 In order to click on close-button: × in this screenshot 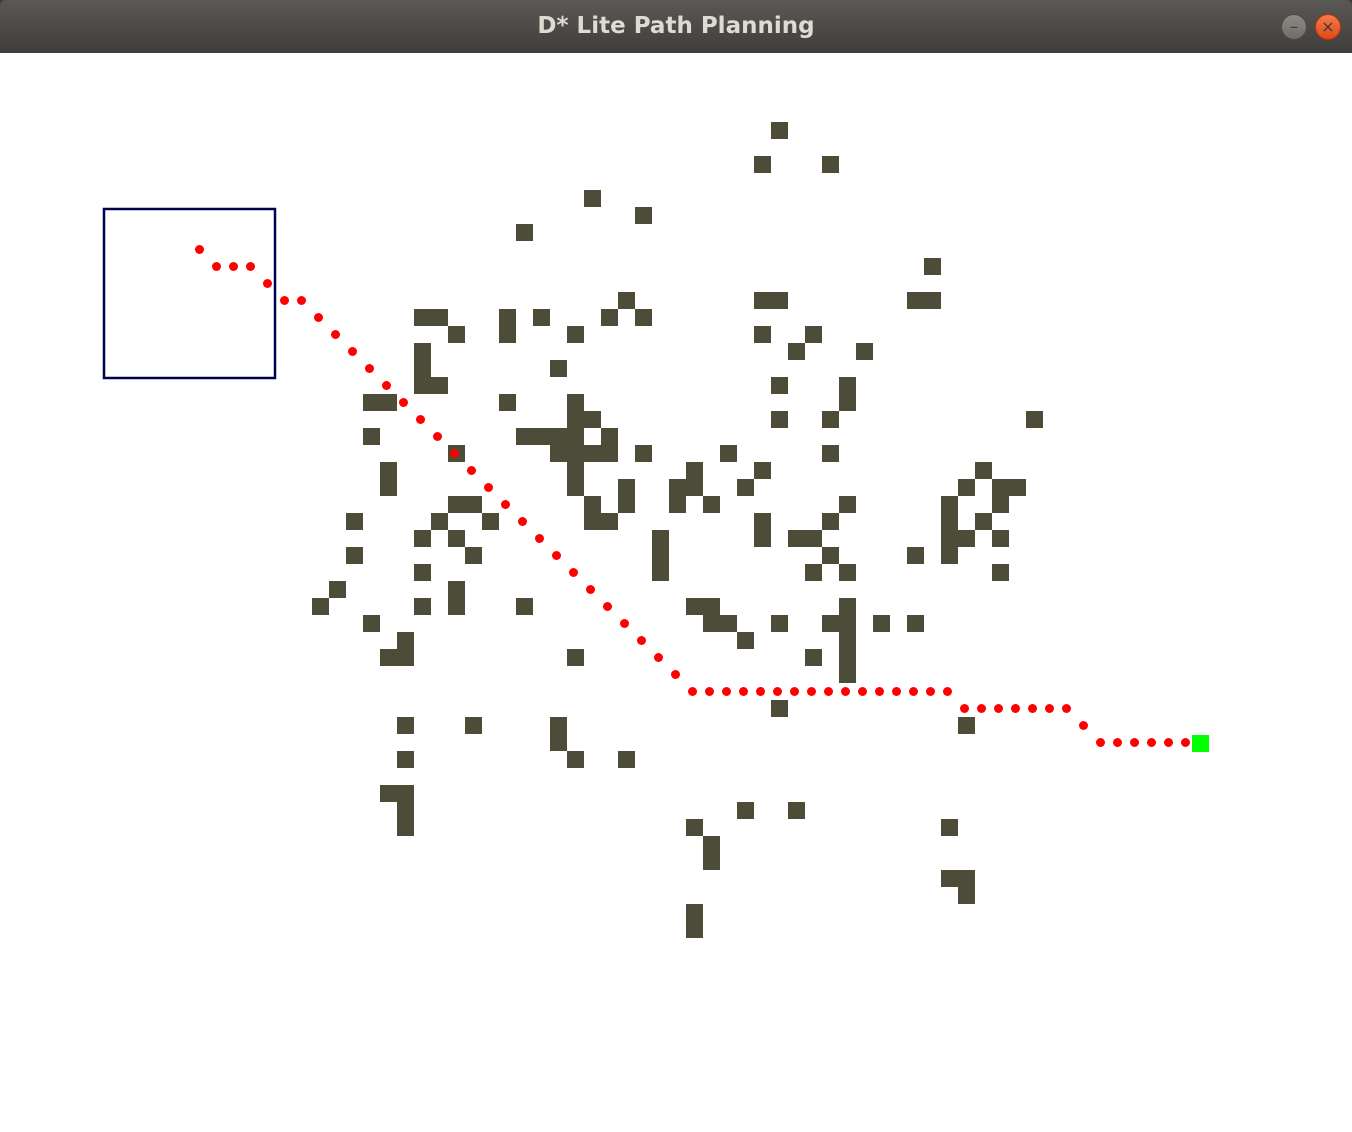, I will do `click(1328, 27)`.